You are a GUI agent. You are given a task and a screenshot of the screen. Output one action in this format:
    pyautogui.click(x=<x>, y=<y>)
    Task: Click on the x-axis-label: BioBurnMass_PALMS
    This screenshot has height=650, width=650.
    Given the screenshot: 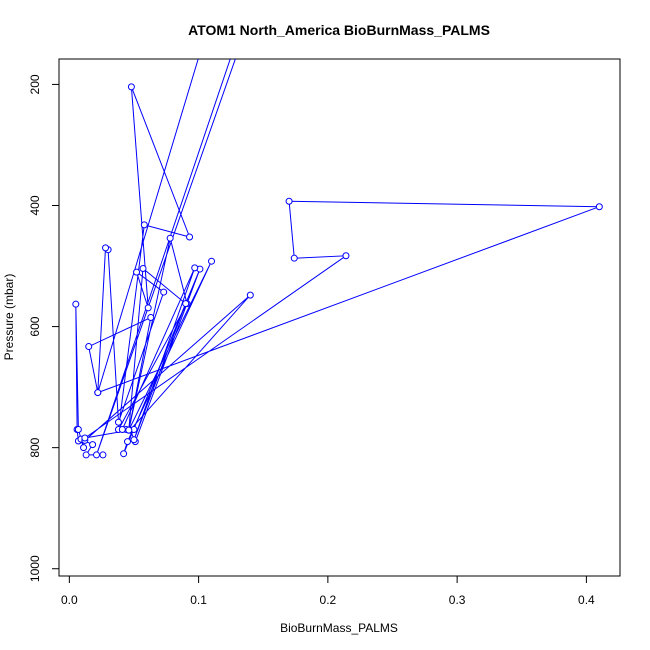 What is the action you would take?
    pyautogui.click(x=339, y=628)
    